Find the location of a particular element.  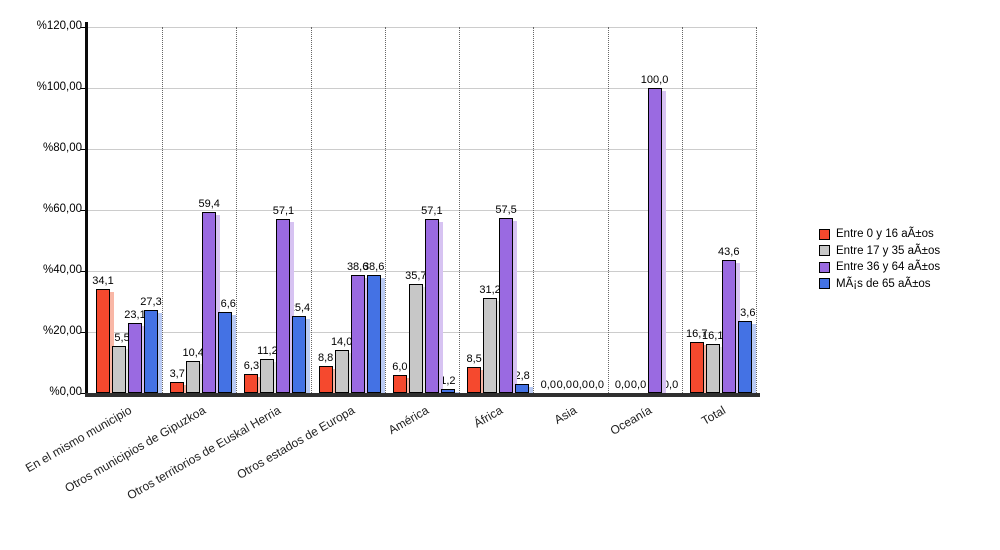

y-axis-tick-label: %40,00 is located at coordinates (62, 270).